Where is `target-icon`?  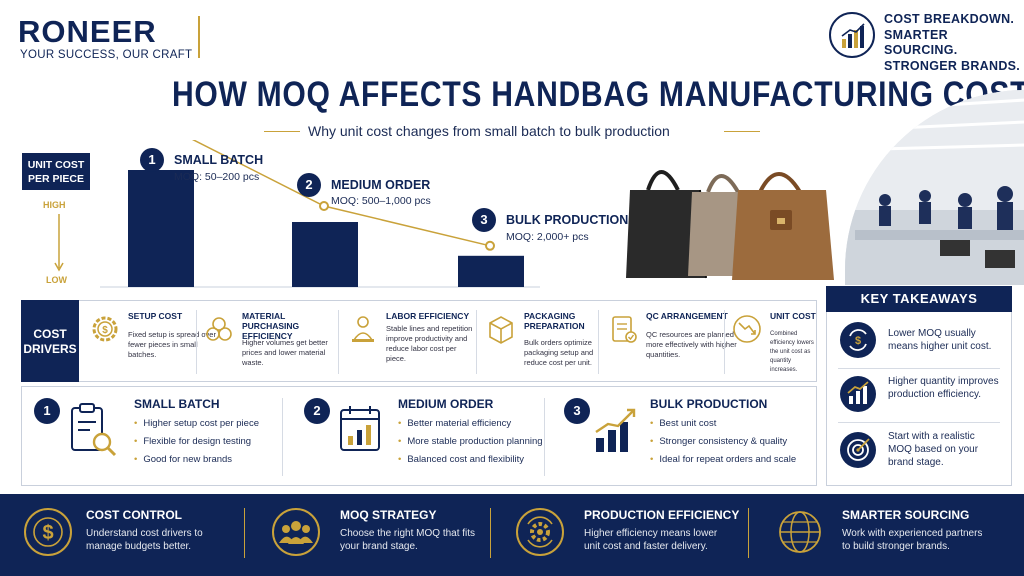
target-icon is located at coordinates (858, 450).